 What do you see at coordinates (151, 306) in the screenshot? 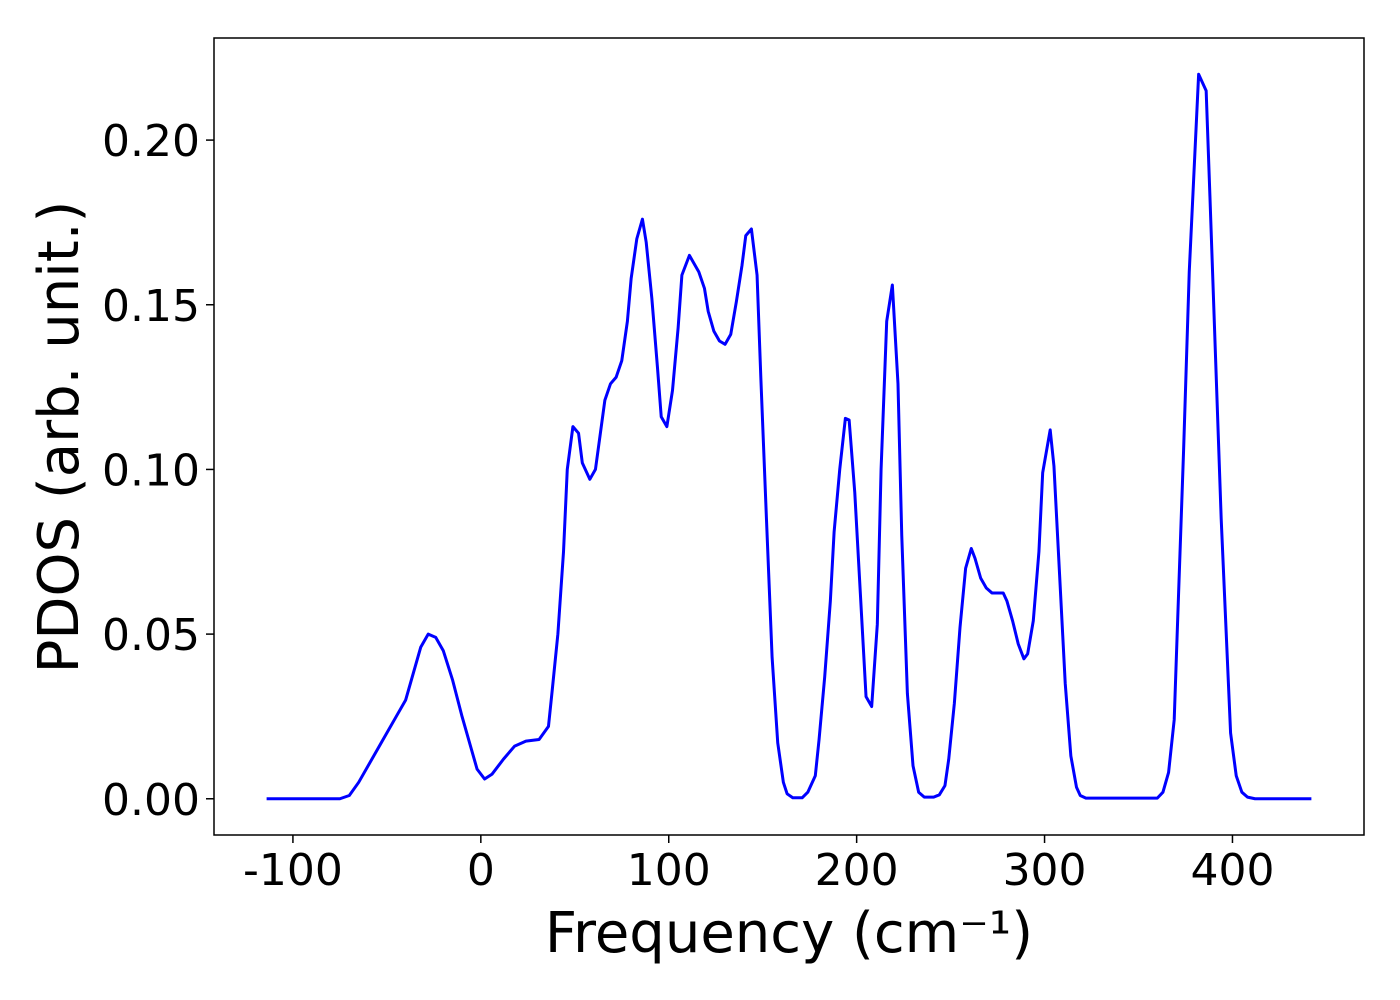
I see `y-tick-label: 0.15` at bounding box center [151, 306].